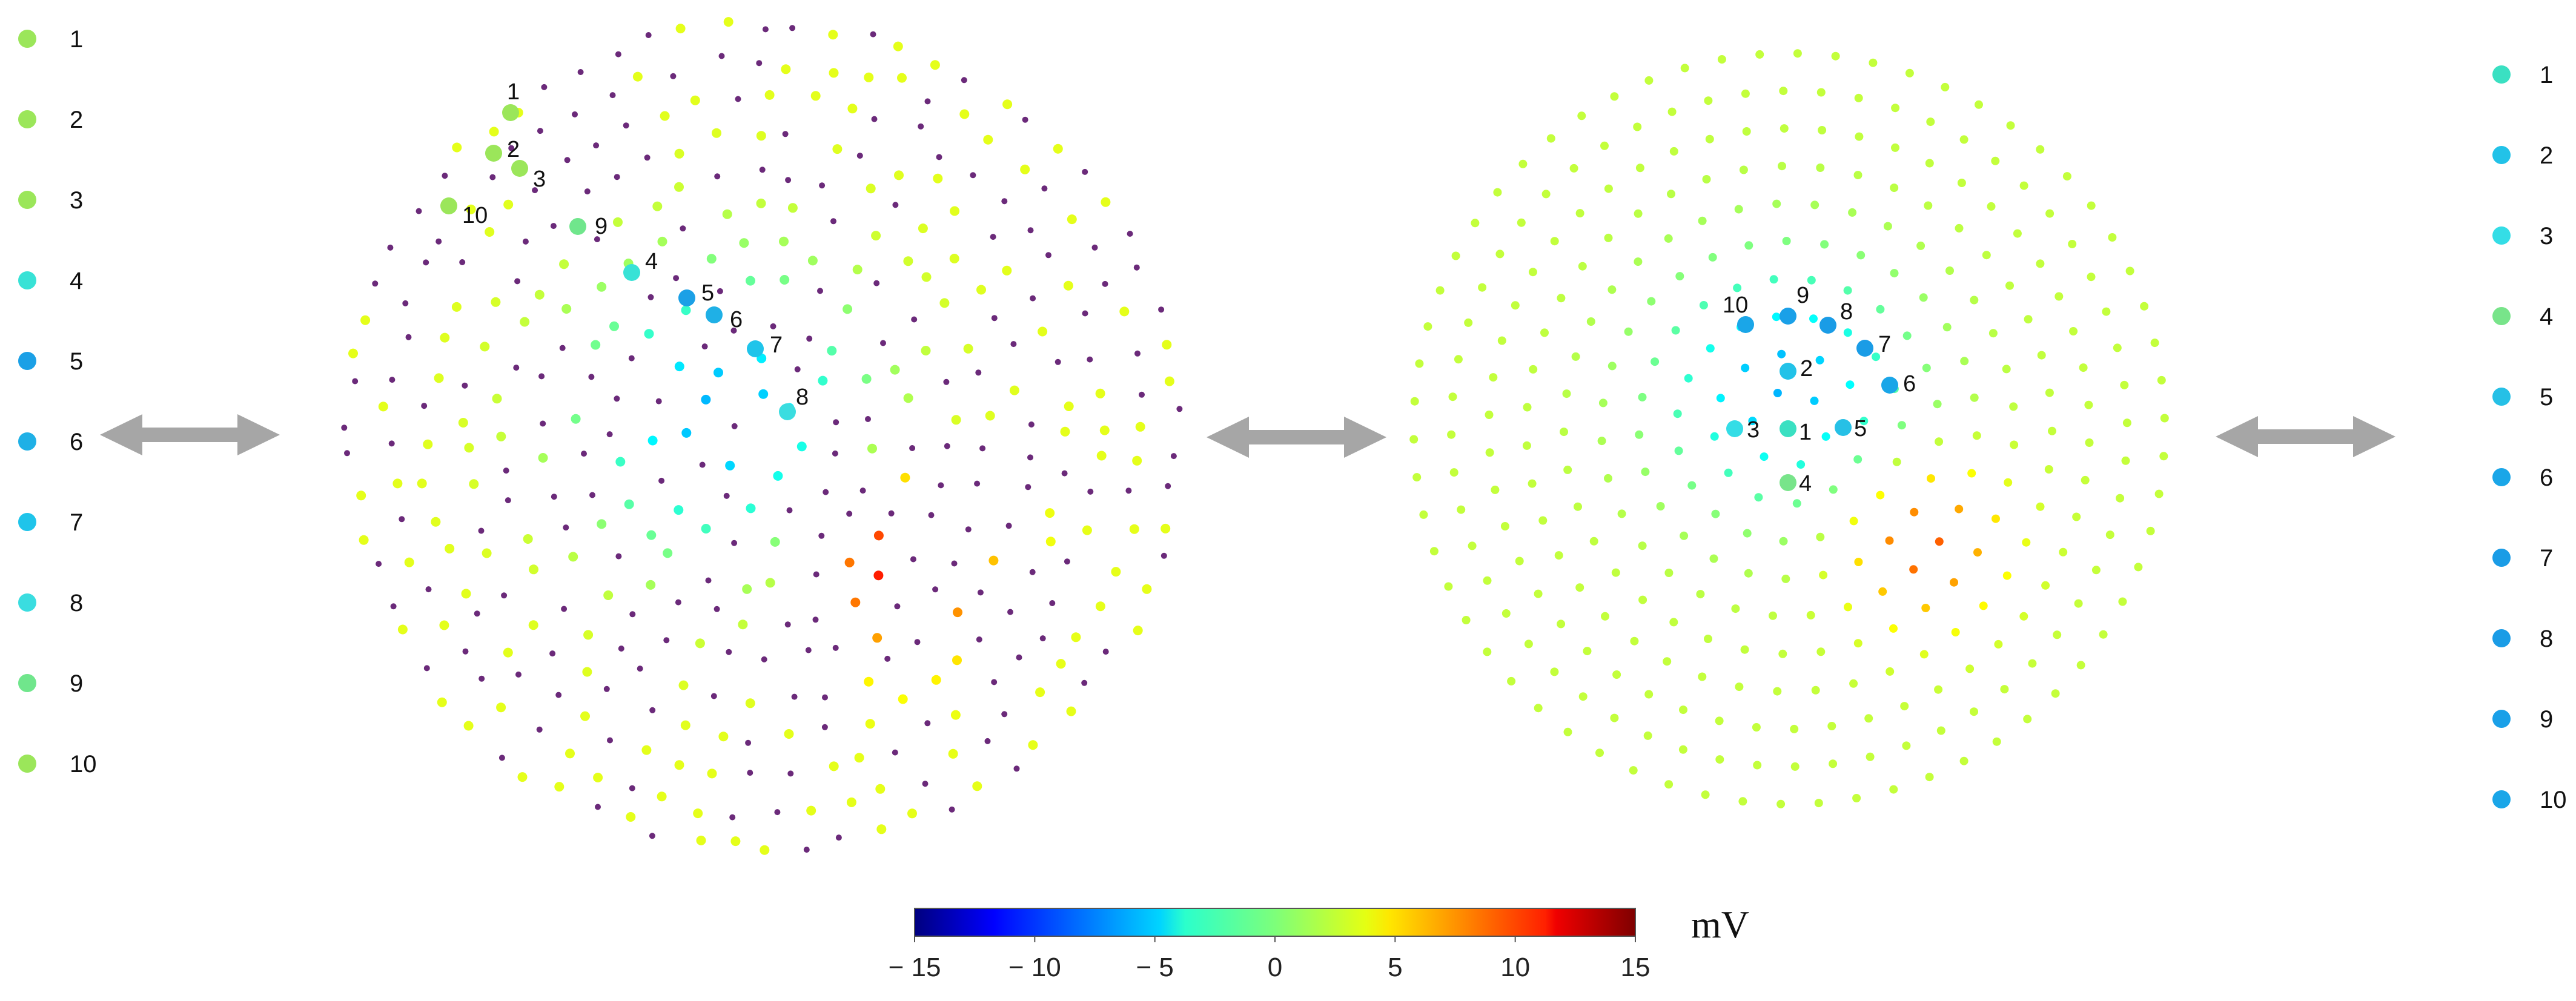  Describe the element at coordinates (2546, 236) in the screenshot. I see `legend-label-3: 3` at that location.